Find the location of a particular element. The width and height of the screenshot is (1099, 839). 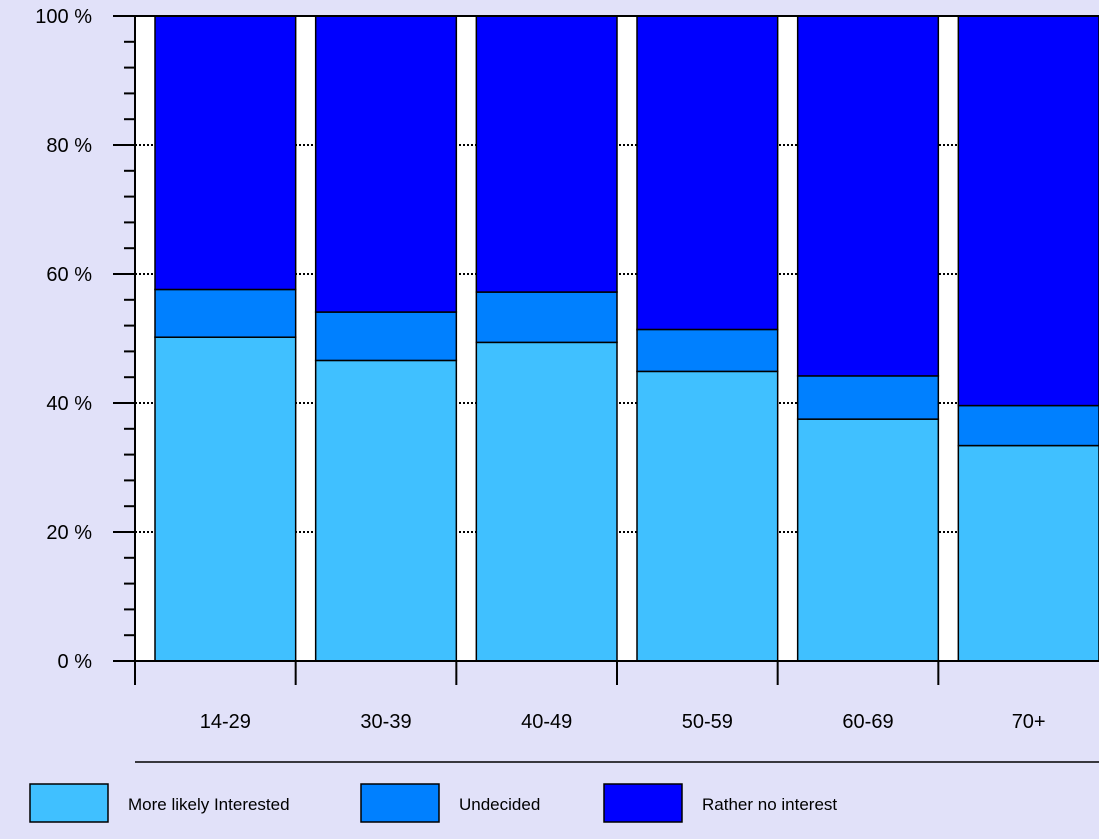

legend-label-more-likely-interested: More likely Interested is located at coordinates (209, 804).